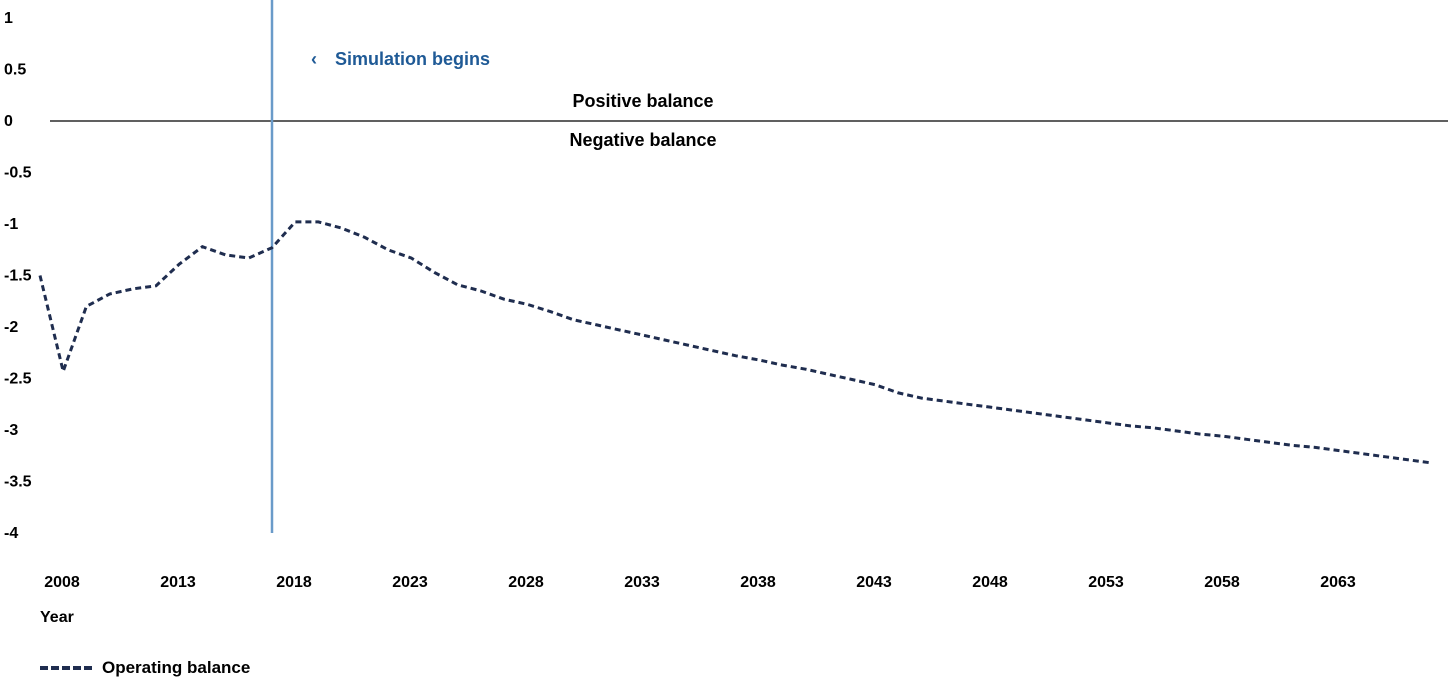 This screenshot has width=1452, height=681. I want to click on y-tick-label: -4, so click(11, 533).